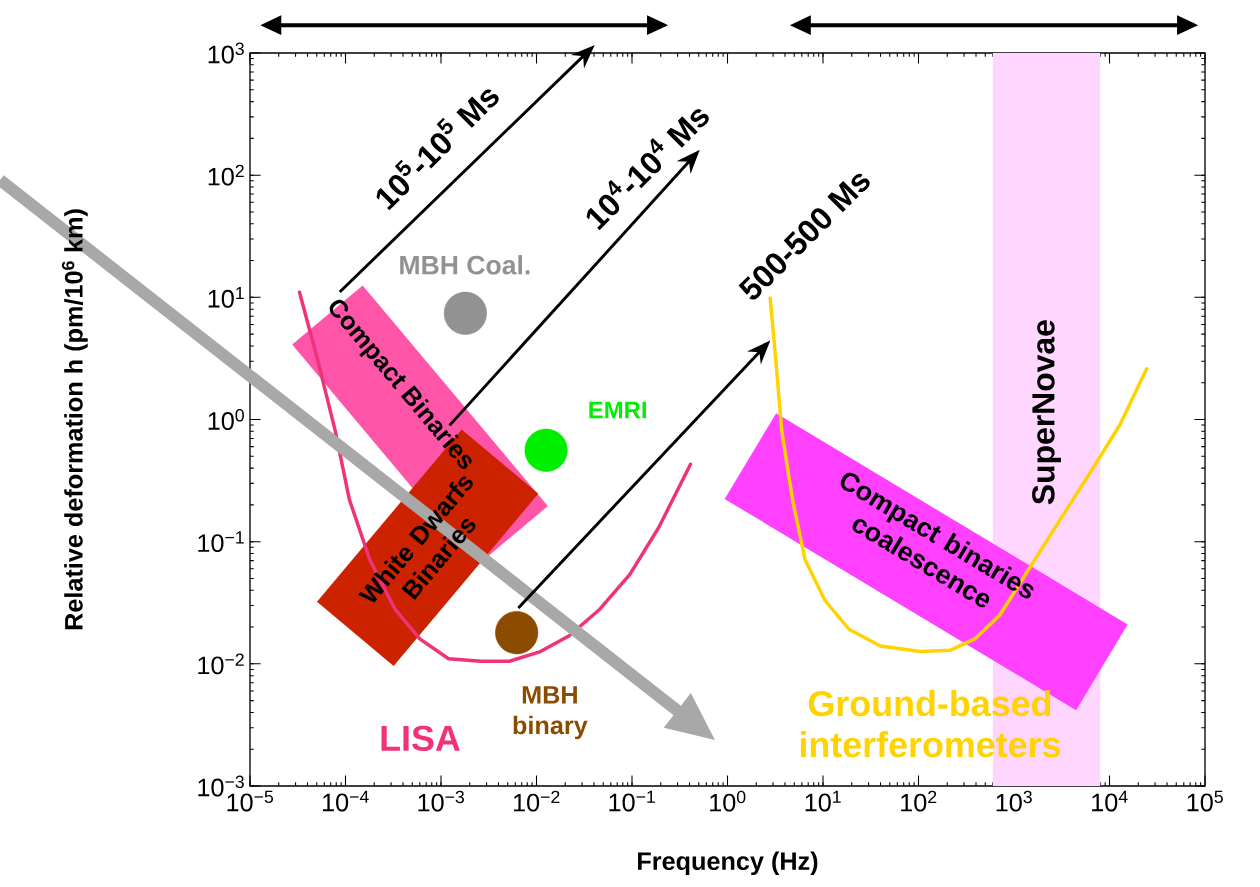  I want to click on x-tick-label: 10$^{−2}$, so click(536, 801).